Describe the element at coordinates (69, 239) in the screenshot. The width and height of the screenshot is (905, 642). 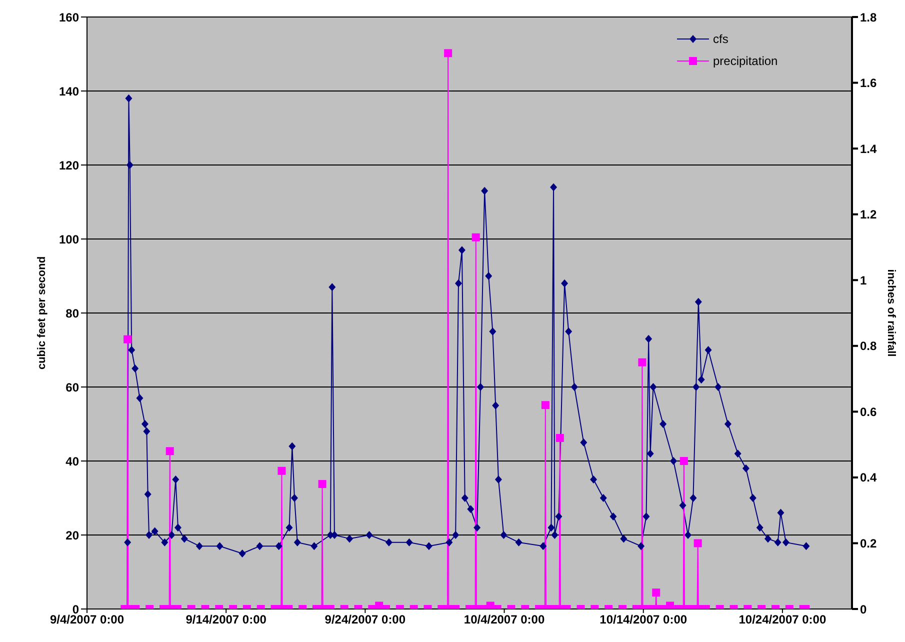
I see `y-tick-label: 100` at that location.